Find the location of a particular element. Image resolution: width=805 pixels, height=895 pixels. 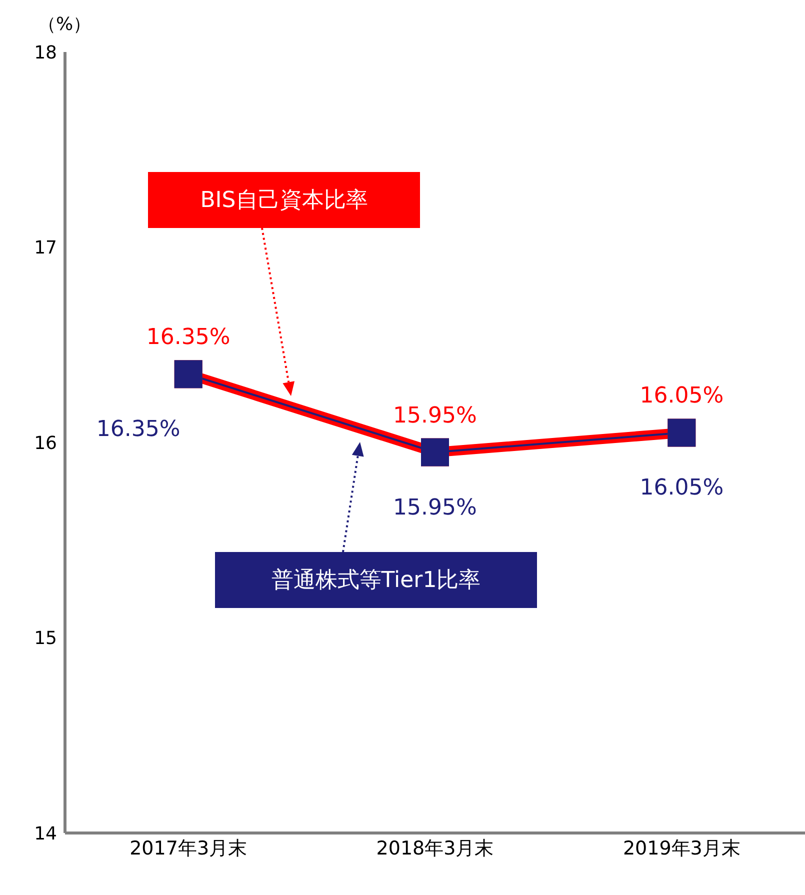

y-tick-label: 16 is located at coordinates (45, 443).